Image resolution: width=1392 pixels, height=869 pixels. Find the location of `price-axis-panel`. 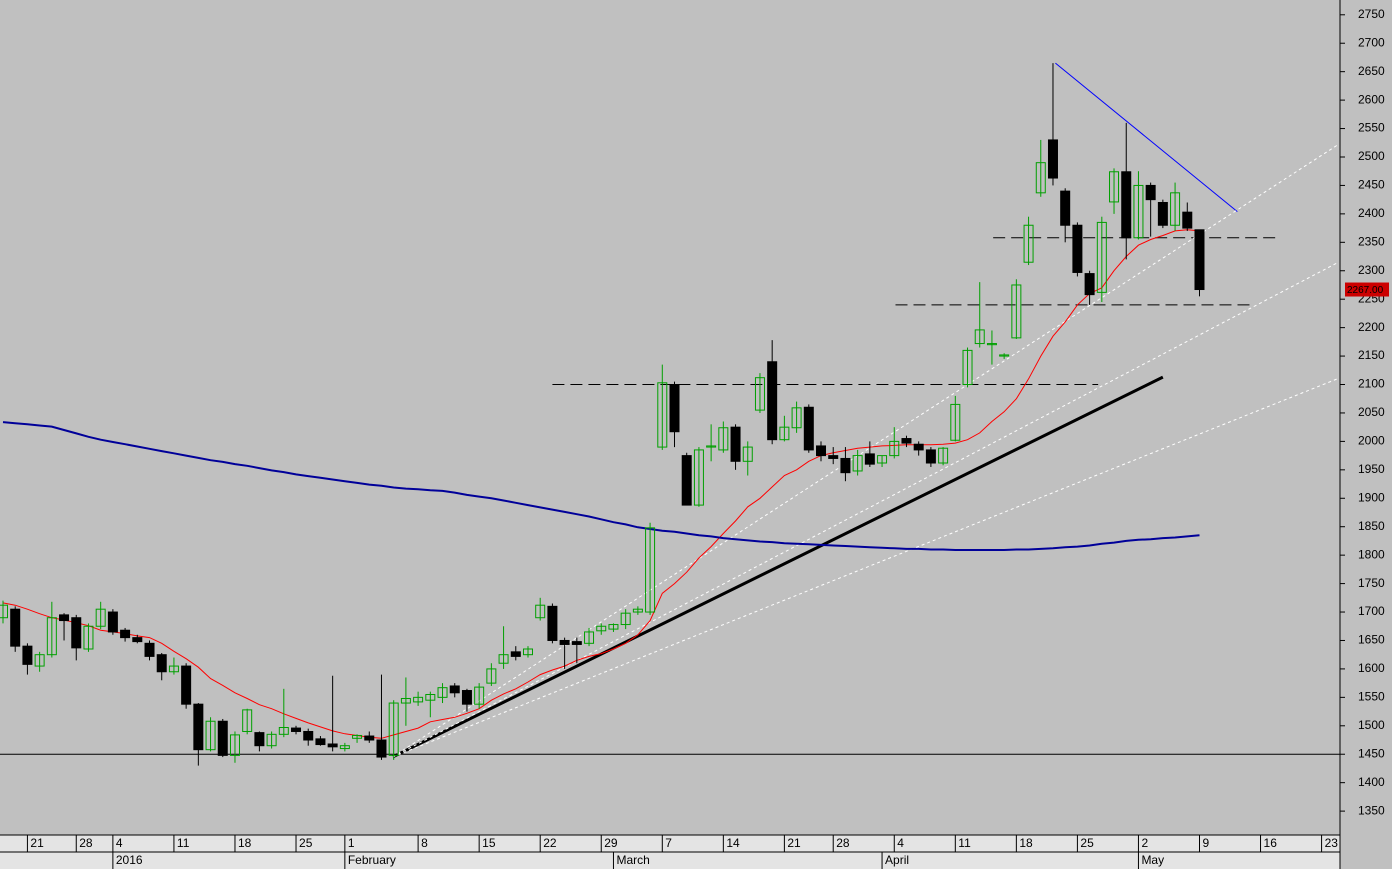

price-axis-panel is located at coordinates (1366, 434).